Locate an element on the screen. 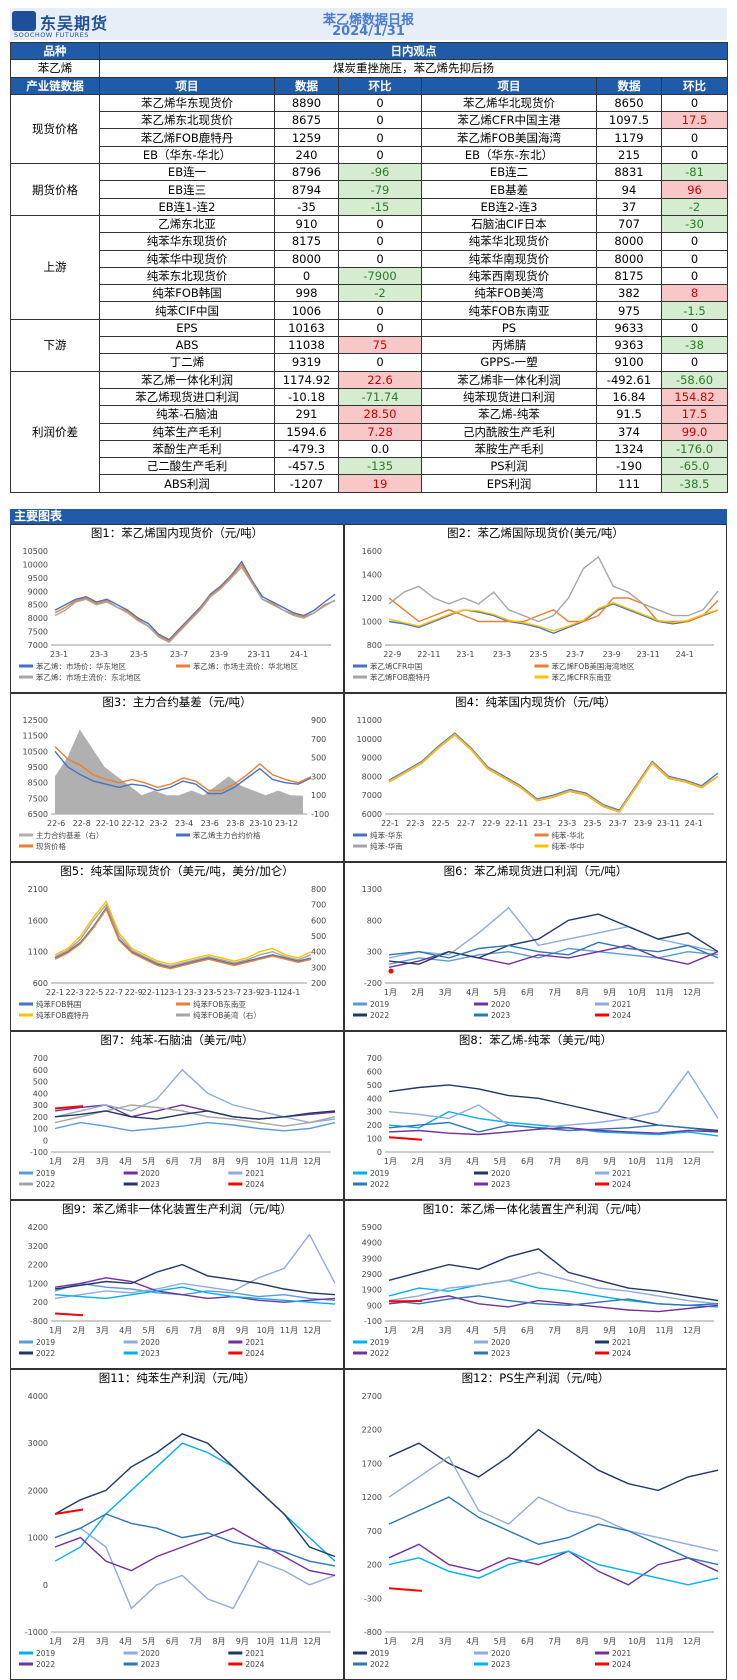  left-item: EPS is located at coordinates (187, 328).